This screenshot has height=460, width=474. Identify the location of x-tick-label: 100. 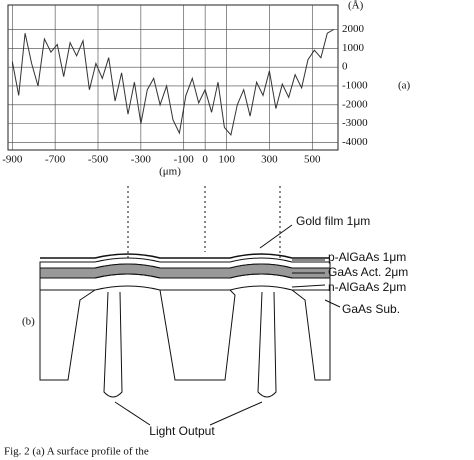
(226, 160).